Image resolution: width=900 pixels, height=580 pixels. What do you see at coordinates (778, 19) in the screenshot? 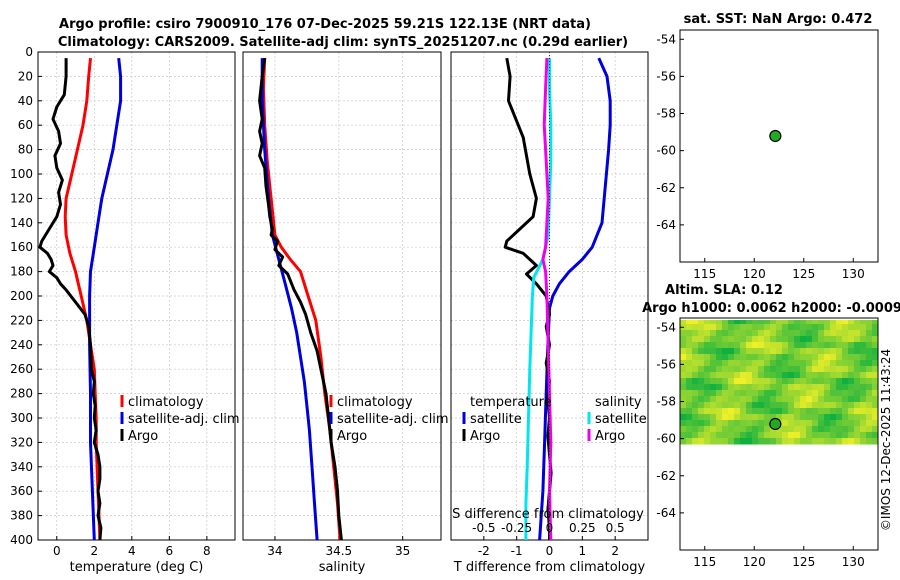
I see `sst-map-title: sat. SST: NaN Argo: 0.472` at bounding box center [778, 19].